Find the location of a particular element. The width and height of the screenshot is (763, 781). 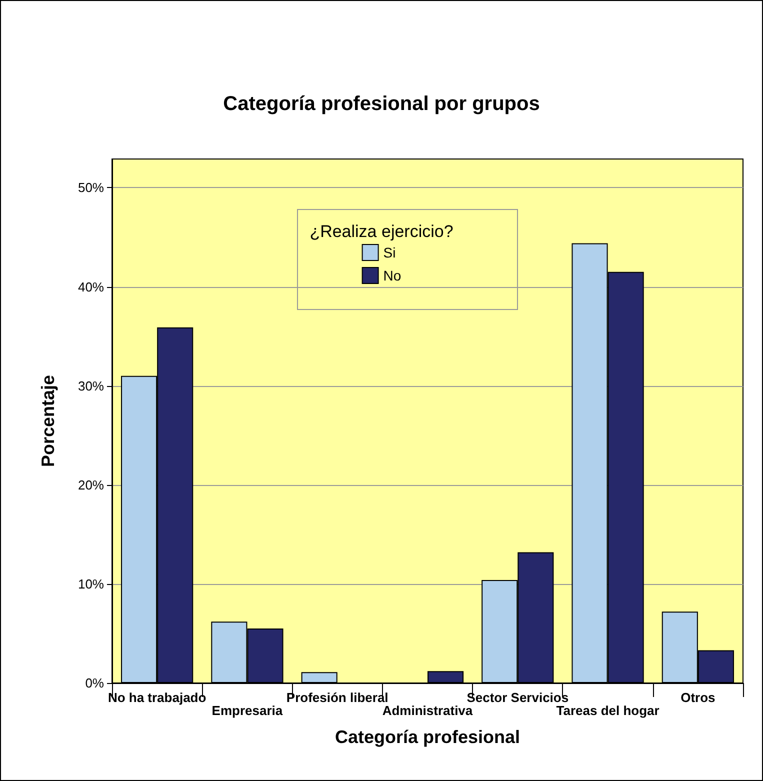

x-axis-title: Categoría profesional is located at coordinates (427, 737).